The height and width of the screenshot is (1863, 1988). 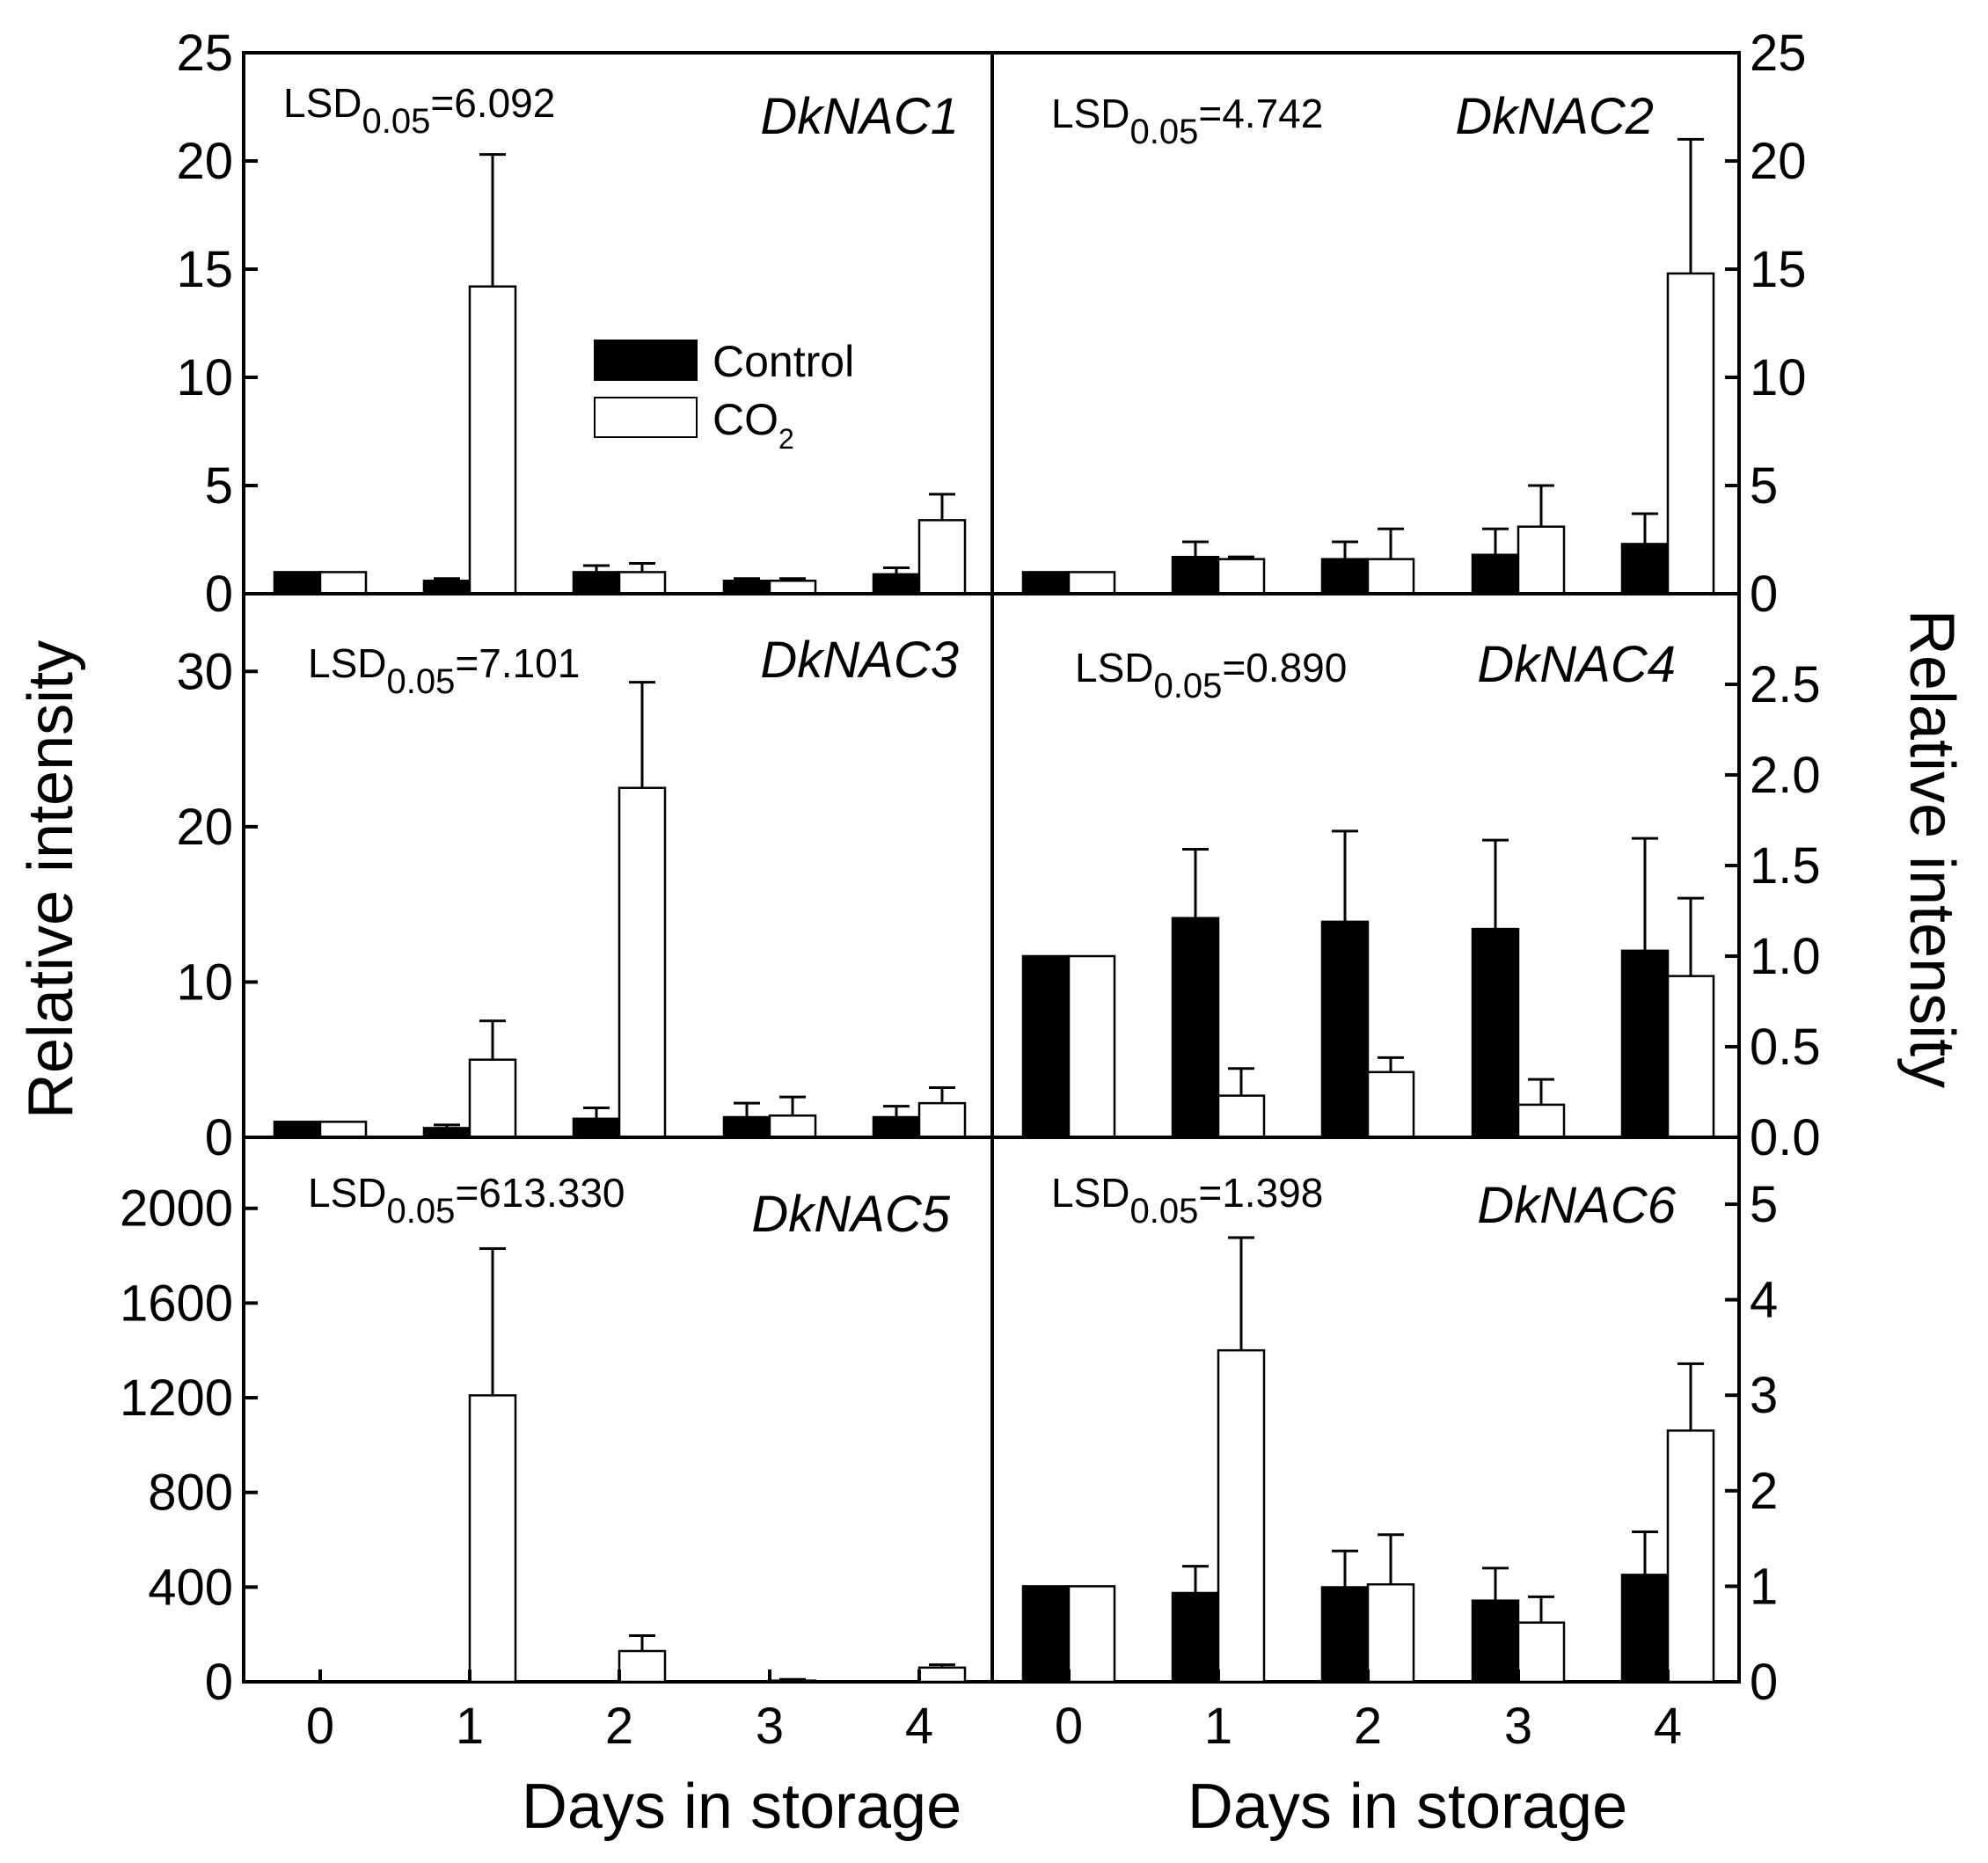 What do you see at coordinates (176, 1398) in the screenshot?
I see `y-tick-label: 1200` at bounding box center [176, 1398].